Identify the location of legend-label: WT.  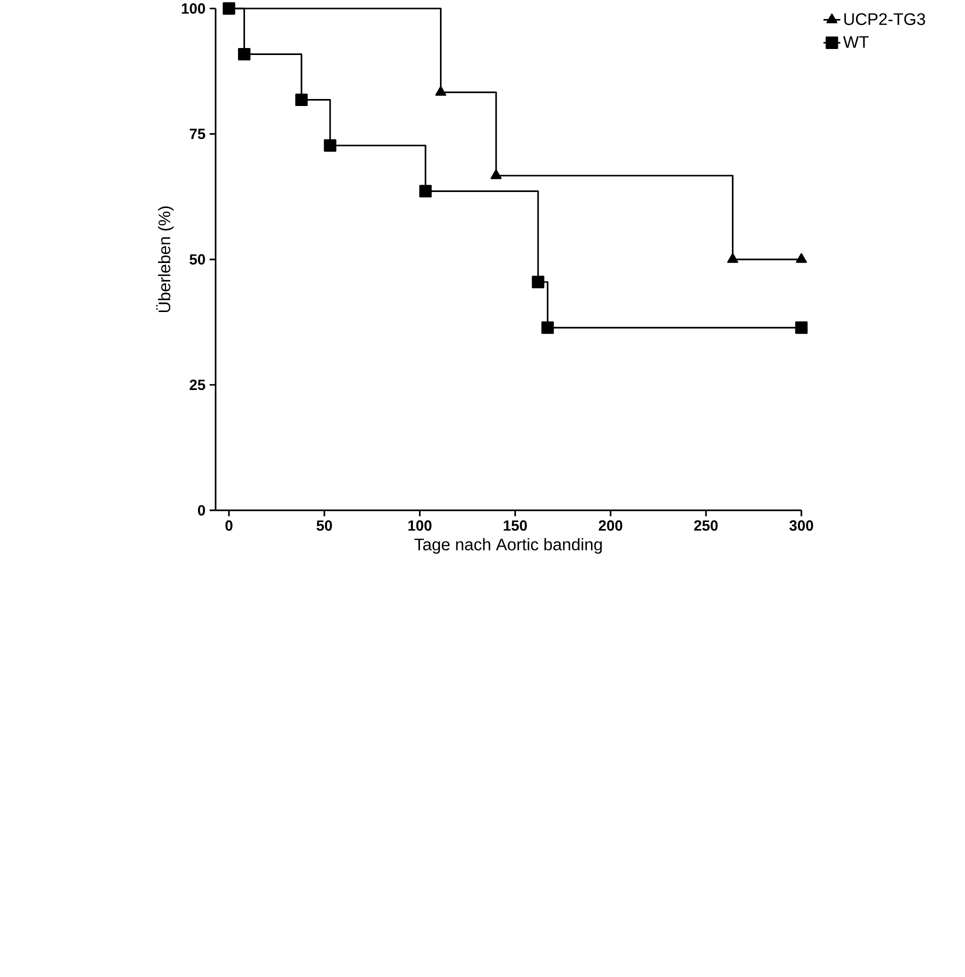
(856, 42).